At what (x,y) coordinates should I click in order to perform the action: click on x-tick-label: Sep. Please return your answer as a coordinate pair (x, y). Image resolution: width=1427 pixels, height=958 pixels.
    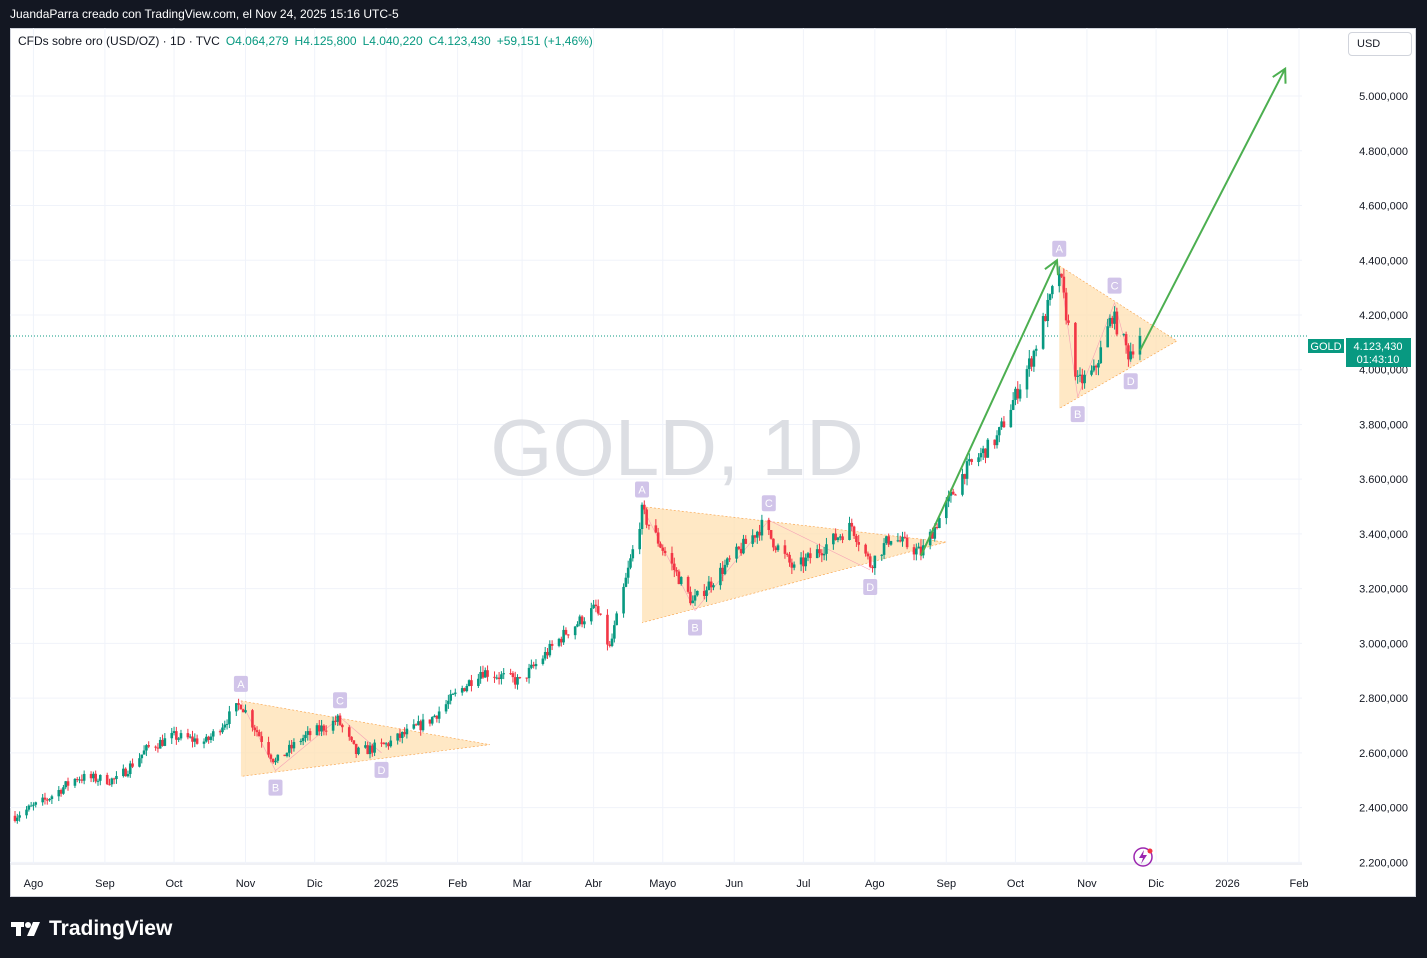
    Looking at the image, I should click on (947, 884).